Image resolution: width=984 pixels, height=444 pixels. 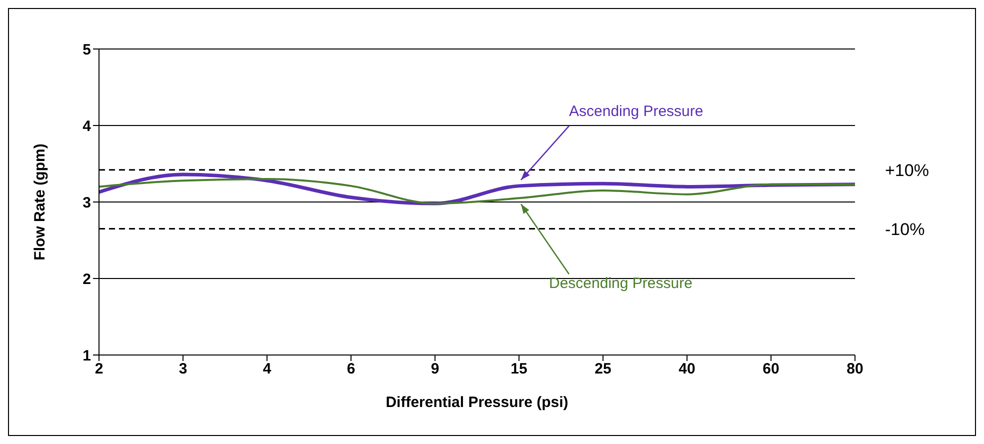 What do you see at coordinates (267, 369) in the screenshot?
I see `x-tick-label: 4` at bounding box center [267, 369].